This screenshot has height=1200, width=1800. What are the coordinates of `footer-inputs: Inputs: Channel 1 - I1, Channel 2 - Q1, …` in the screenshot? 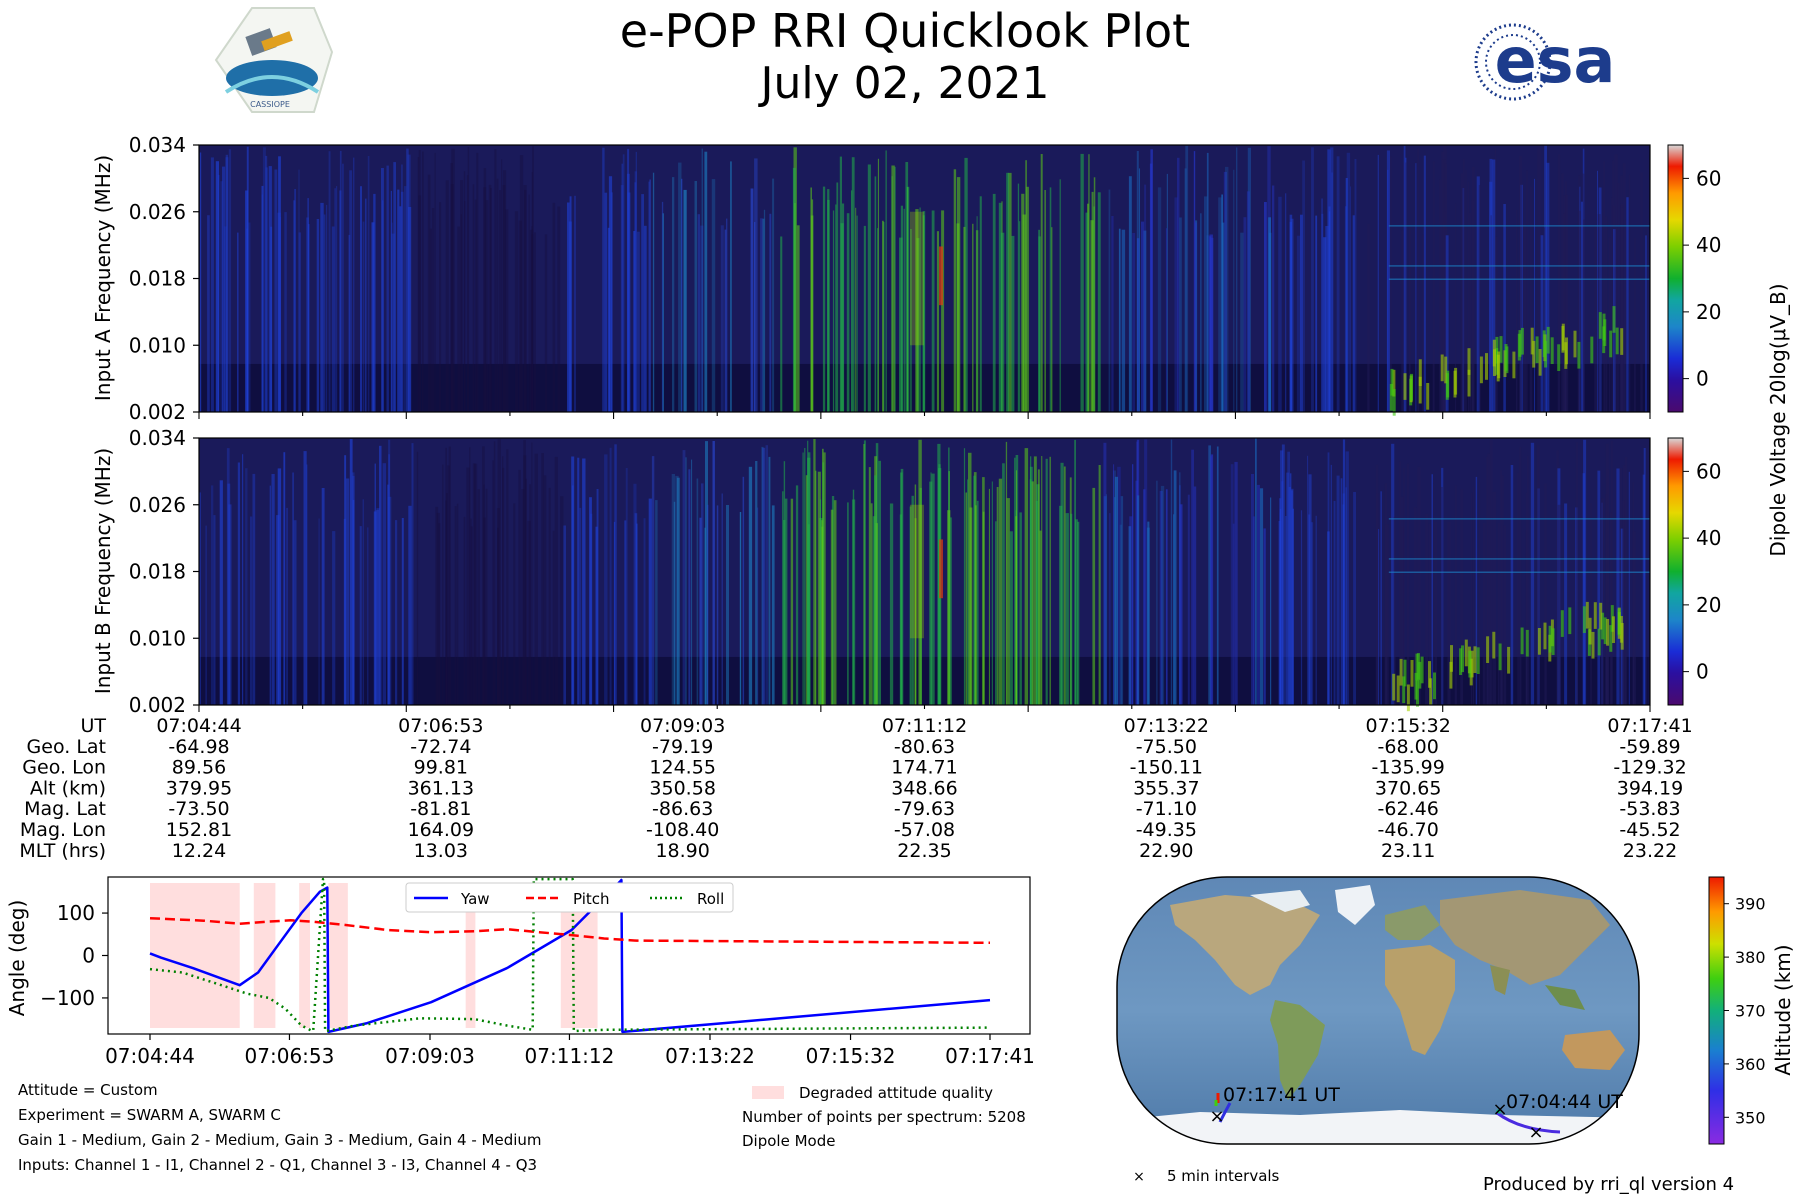 It's located at (277, 1165).